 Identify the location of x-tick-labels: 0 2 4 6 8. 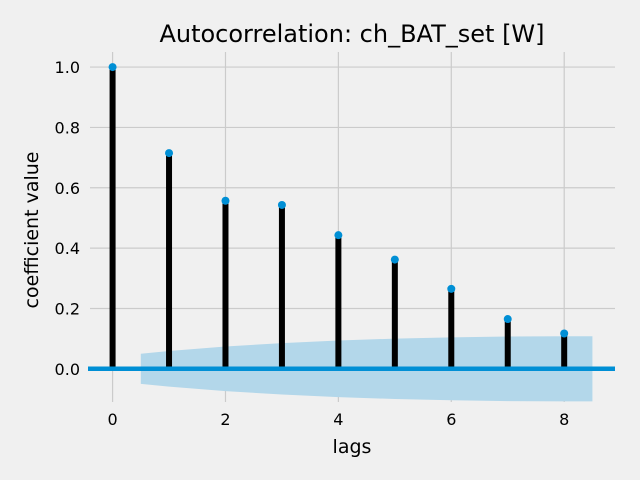
(338, 419).